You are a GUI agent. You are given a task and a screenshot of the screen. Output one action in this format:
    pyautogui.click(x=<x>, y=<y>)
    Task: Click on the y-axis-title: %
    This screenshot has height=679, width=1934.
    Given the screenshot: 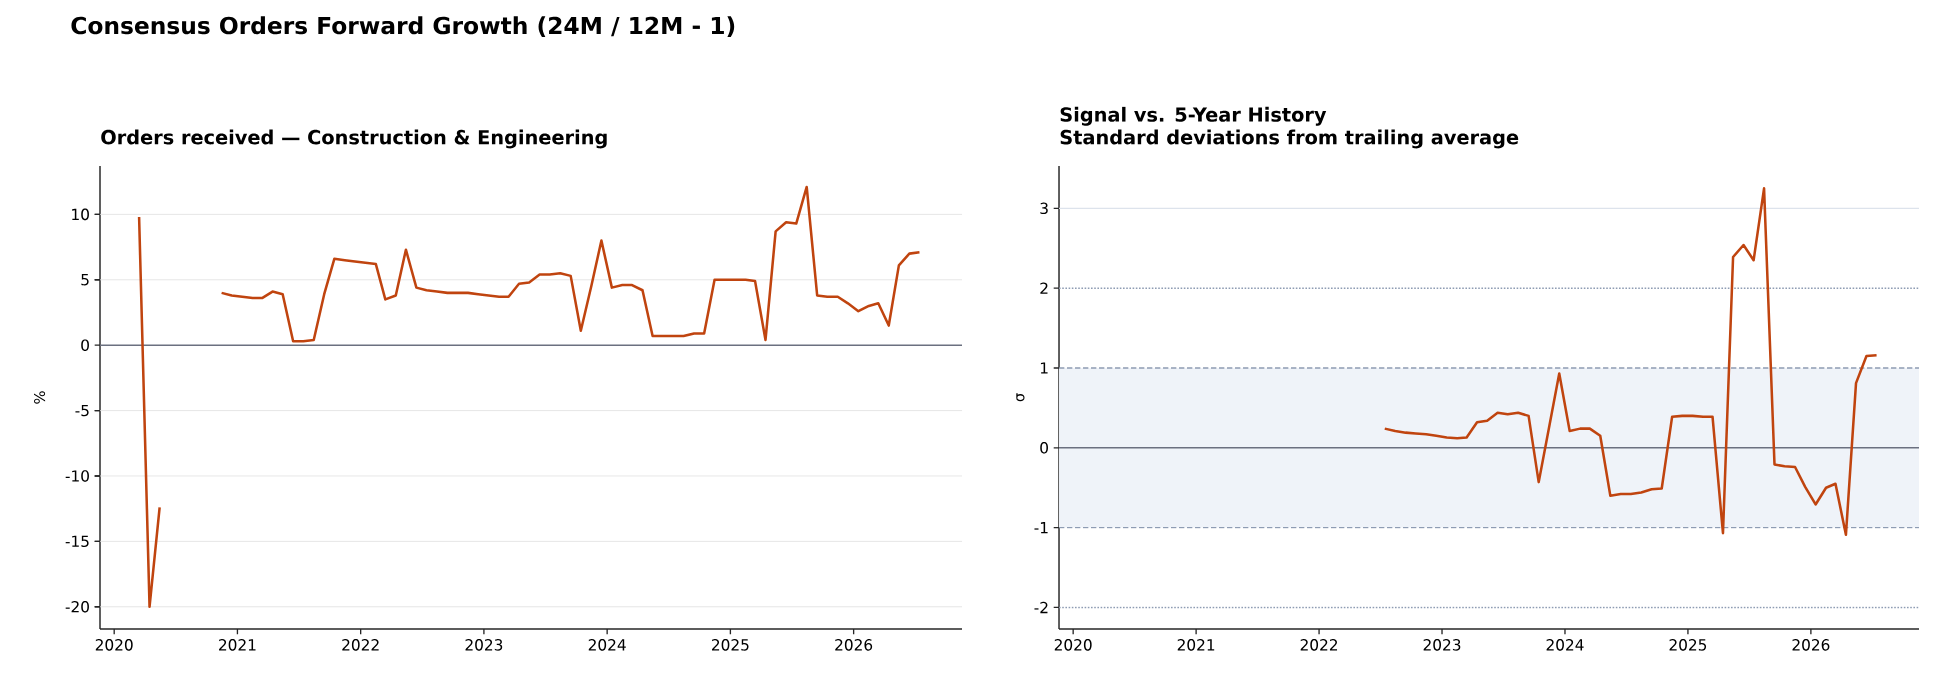 What is the action you would take?
    pyautogui.click(x=40, y=397)
    